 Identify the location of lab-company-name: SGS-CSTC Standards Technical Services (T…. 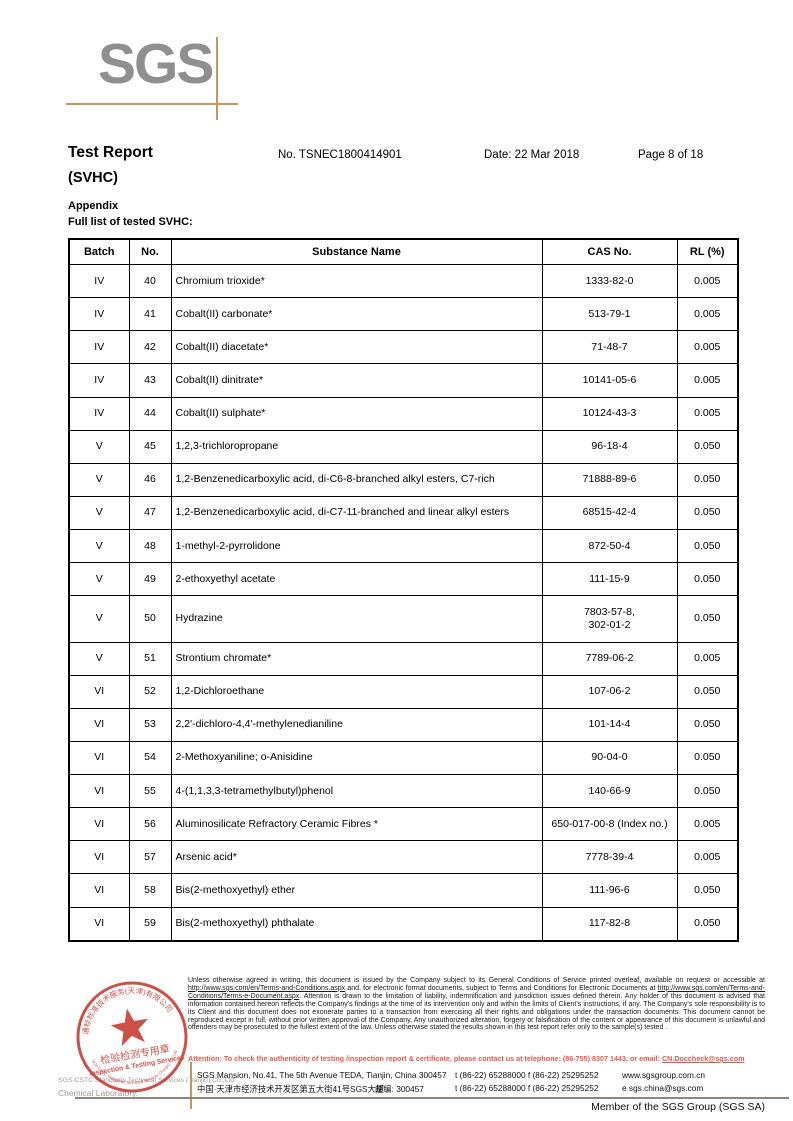
(147, 1080).